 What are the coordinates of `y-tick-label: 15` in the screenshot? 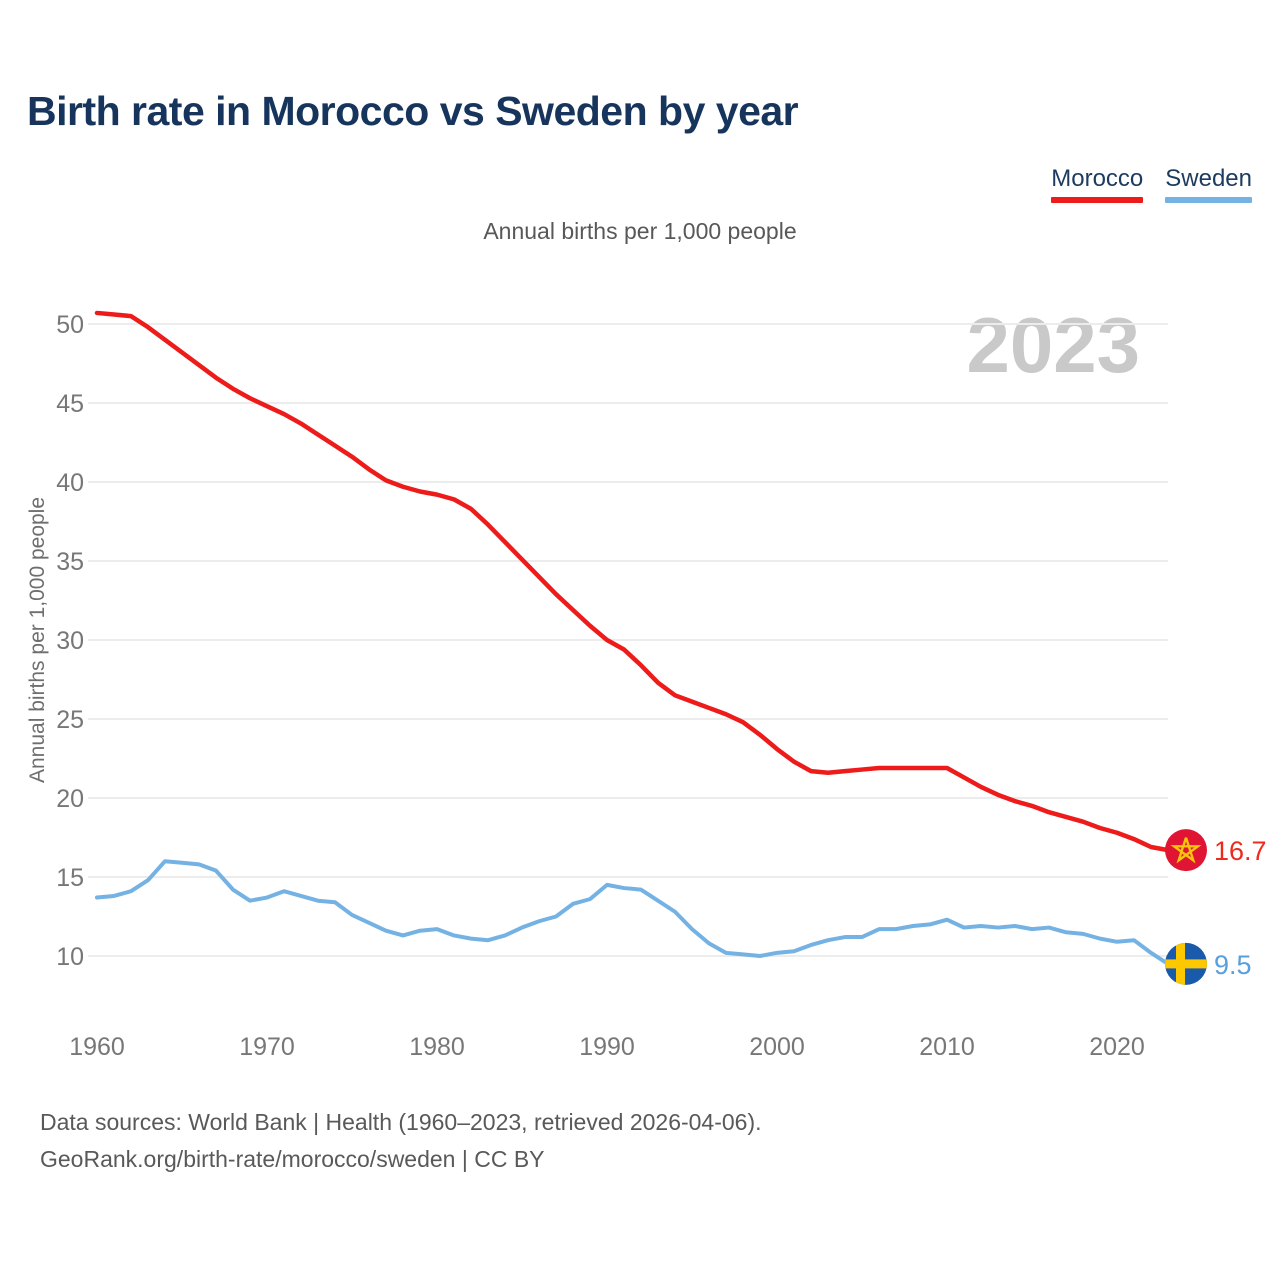 It's located at (70, 878).